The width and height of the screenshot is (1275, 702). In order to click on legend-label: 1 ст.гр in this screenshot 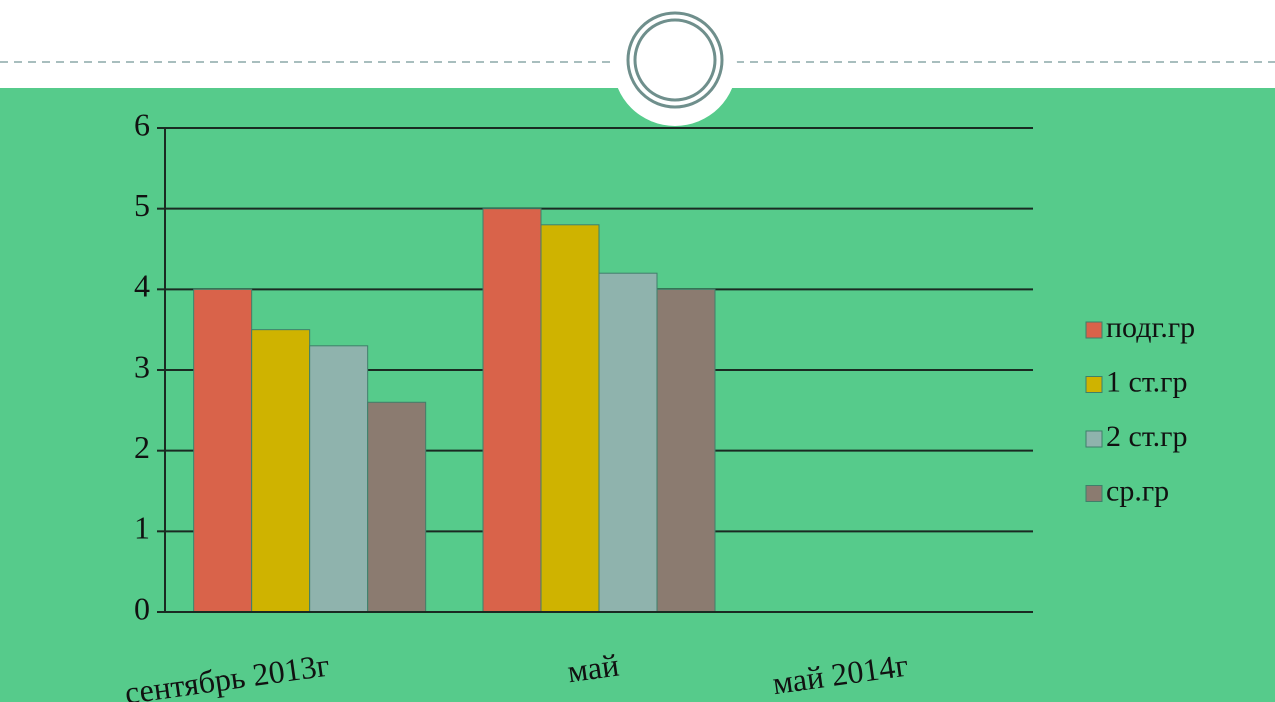, I will do `click(1146, 381)`.